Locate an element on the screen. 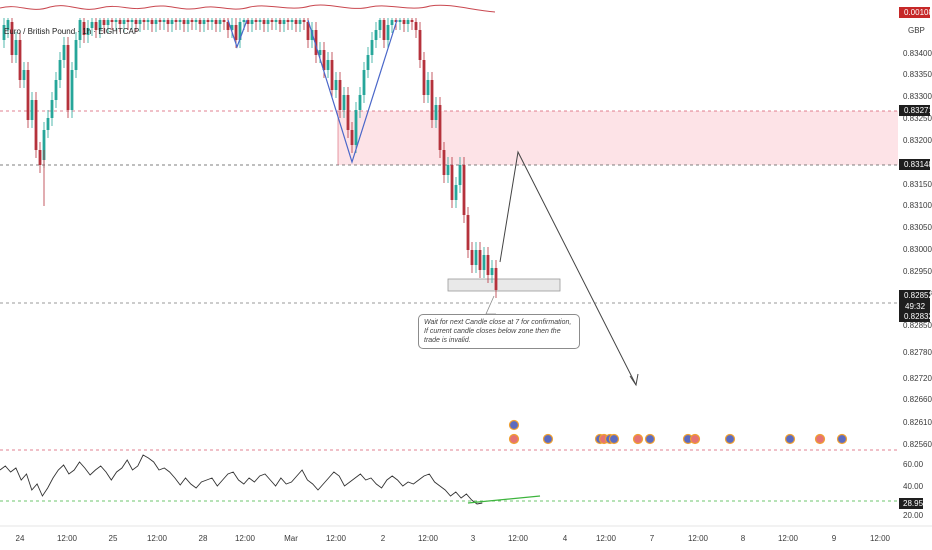  price-tick-label: 0.83300 is located at coordinates (917, 96).